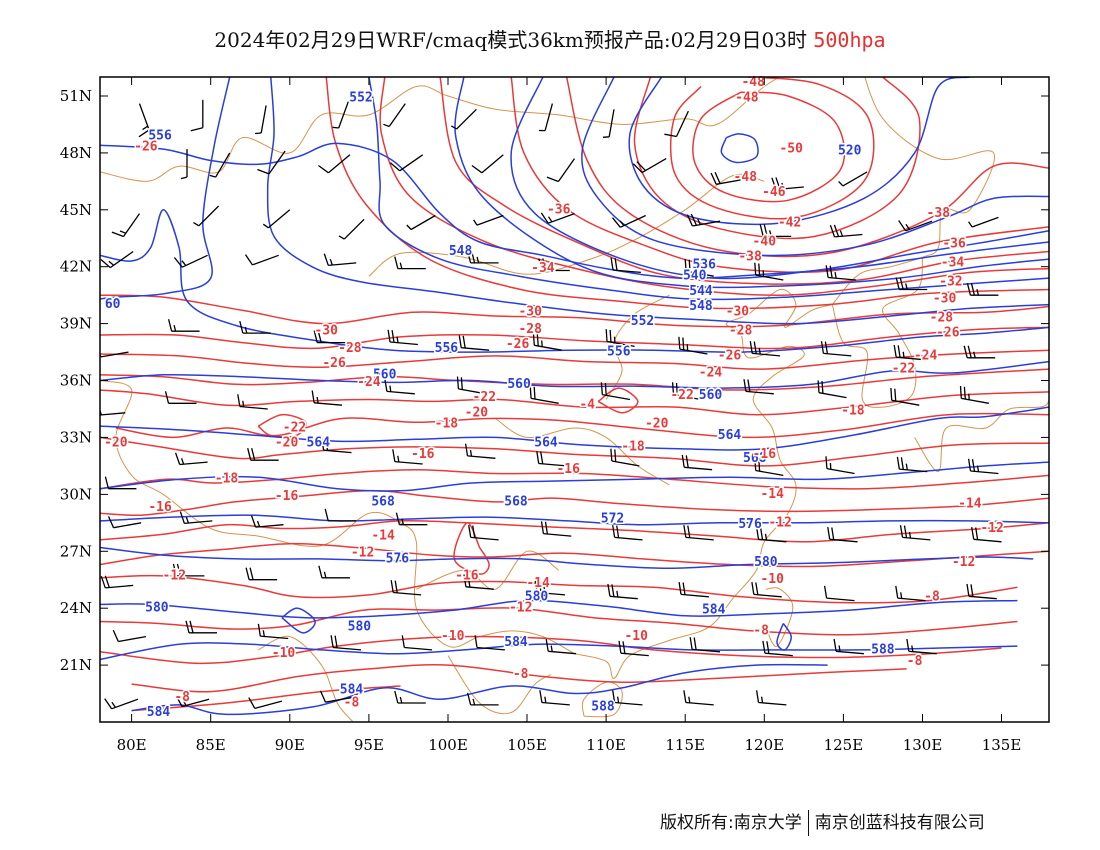 The image size is (1100, 850). I want to click on latitude-label: 39N, so click(76, 324).